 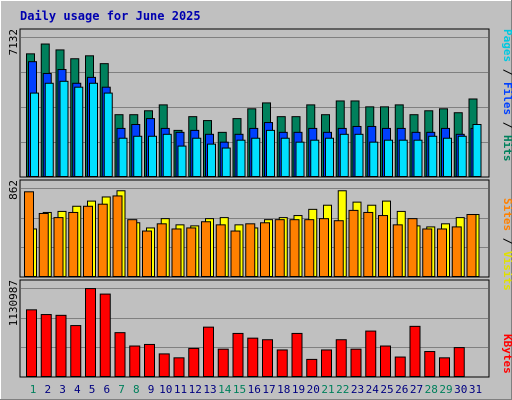 What do you see at coordinates (13, 42) in the screenshot?
I see `panel1-max-label: 7132` at bounding box center [13, 42].